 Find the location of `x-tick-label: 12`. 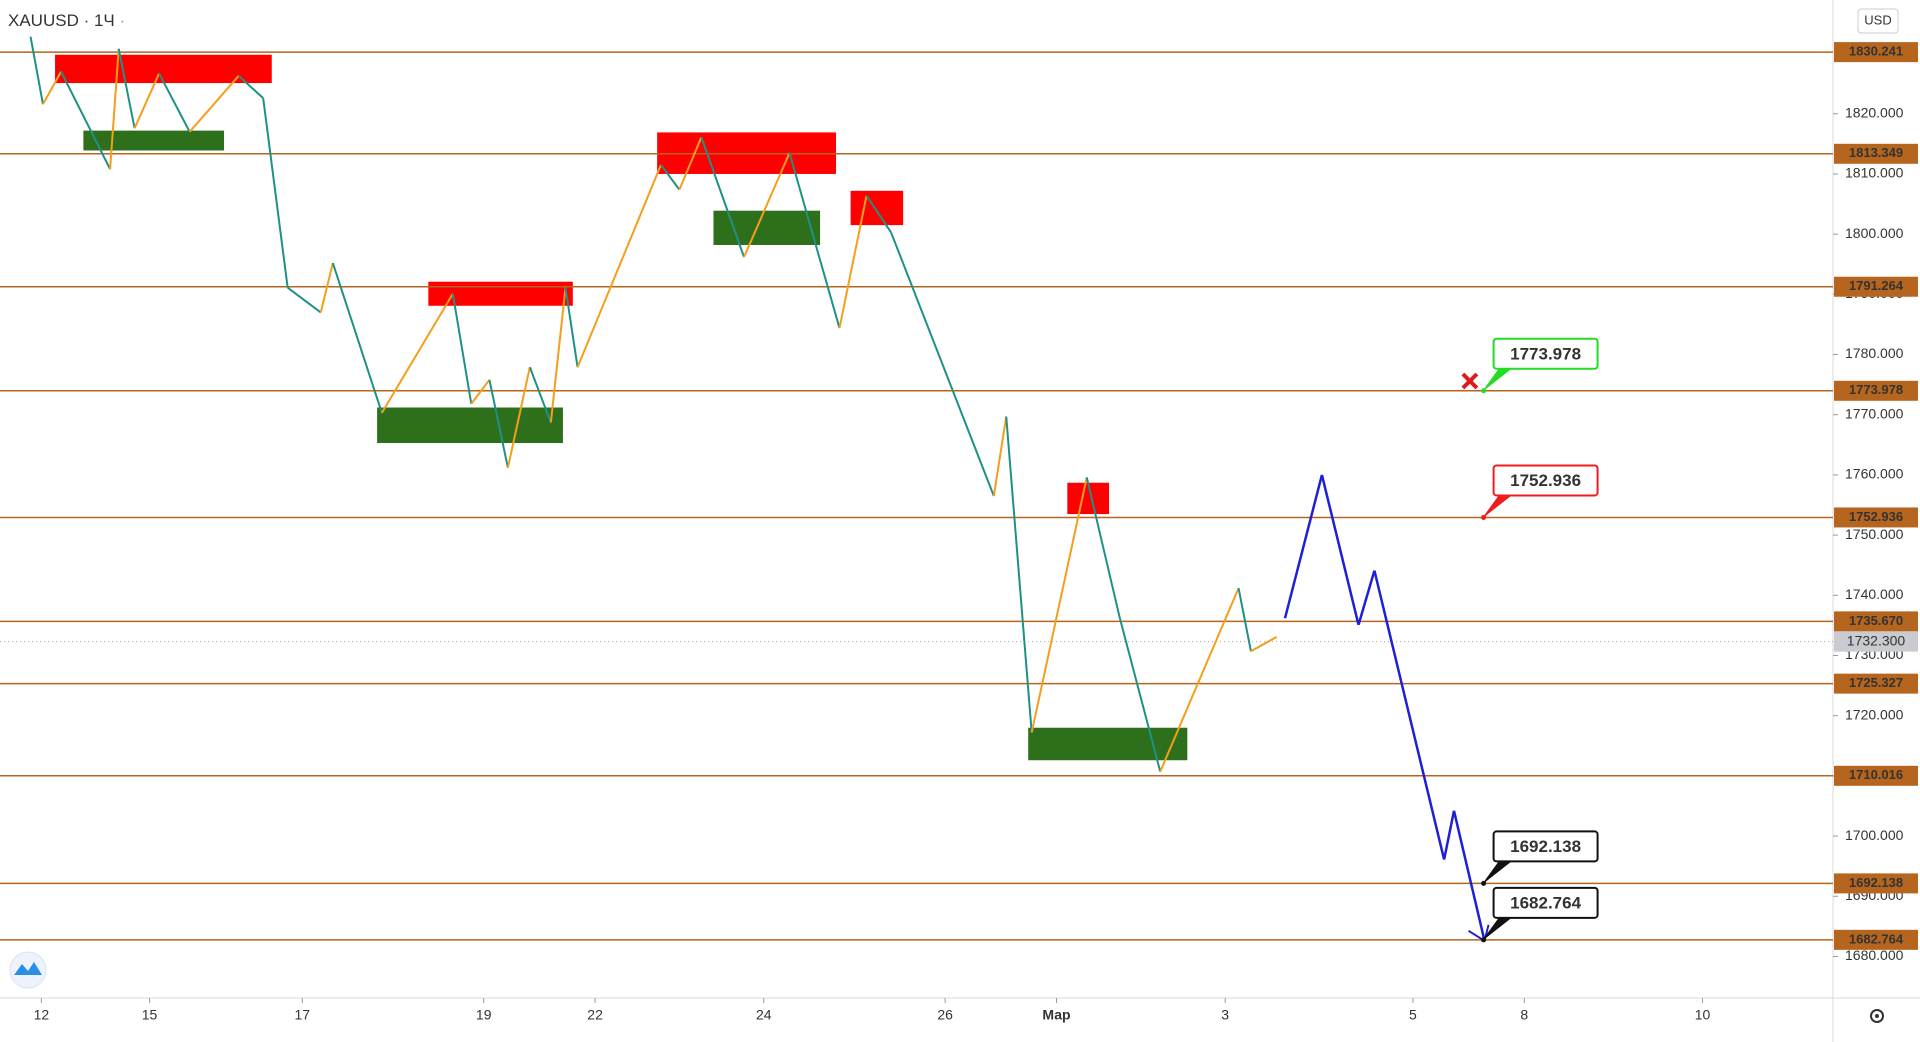

x-tick-label: 12 is located at coordinates (42, 1015).